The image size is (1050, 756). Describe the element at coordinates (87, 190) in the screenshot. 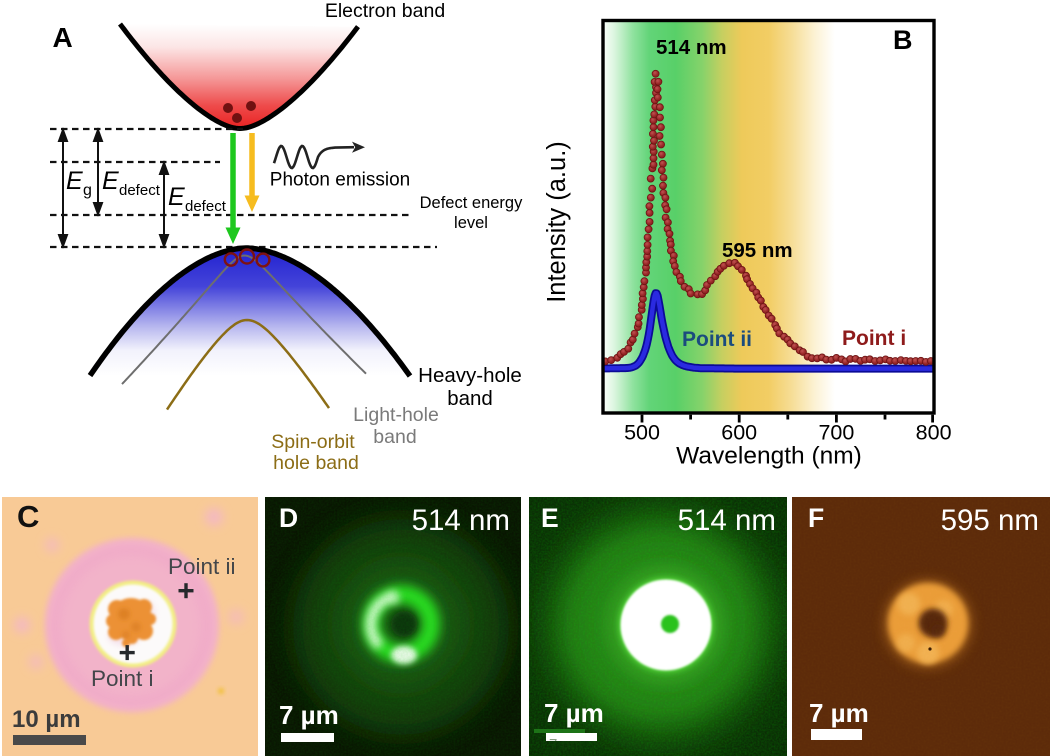

I see `svg-text: g` at that location.